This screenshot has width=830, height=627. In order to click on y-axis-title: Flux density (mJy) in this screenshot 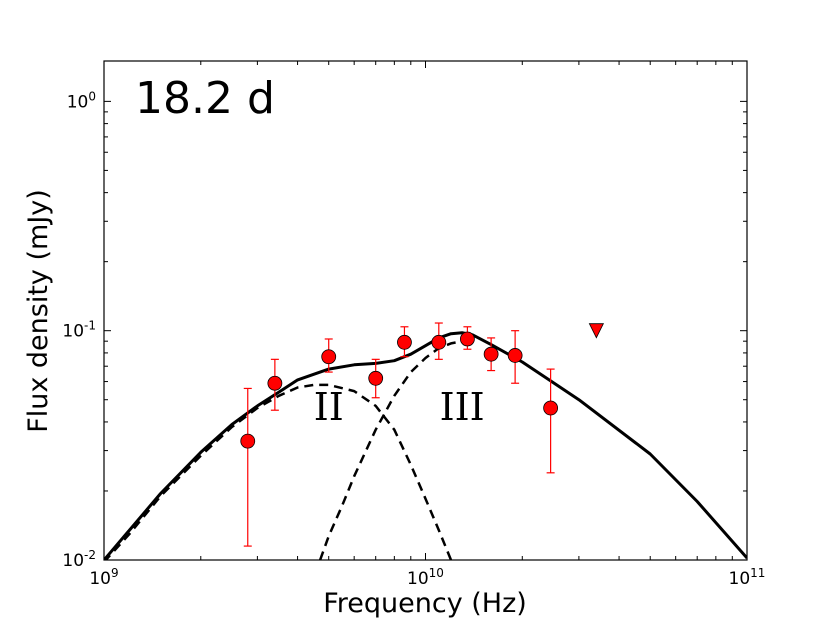, I will do `click(38, 311)`.